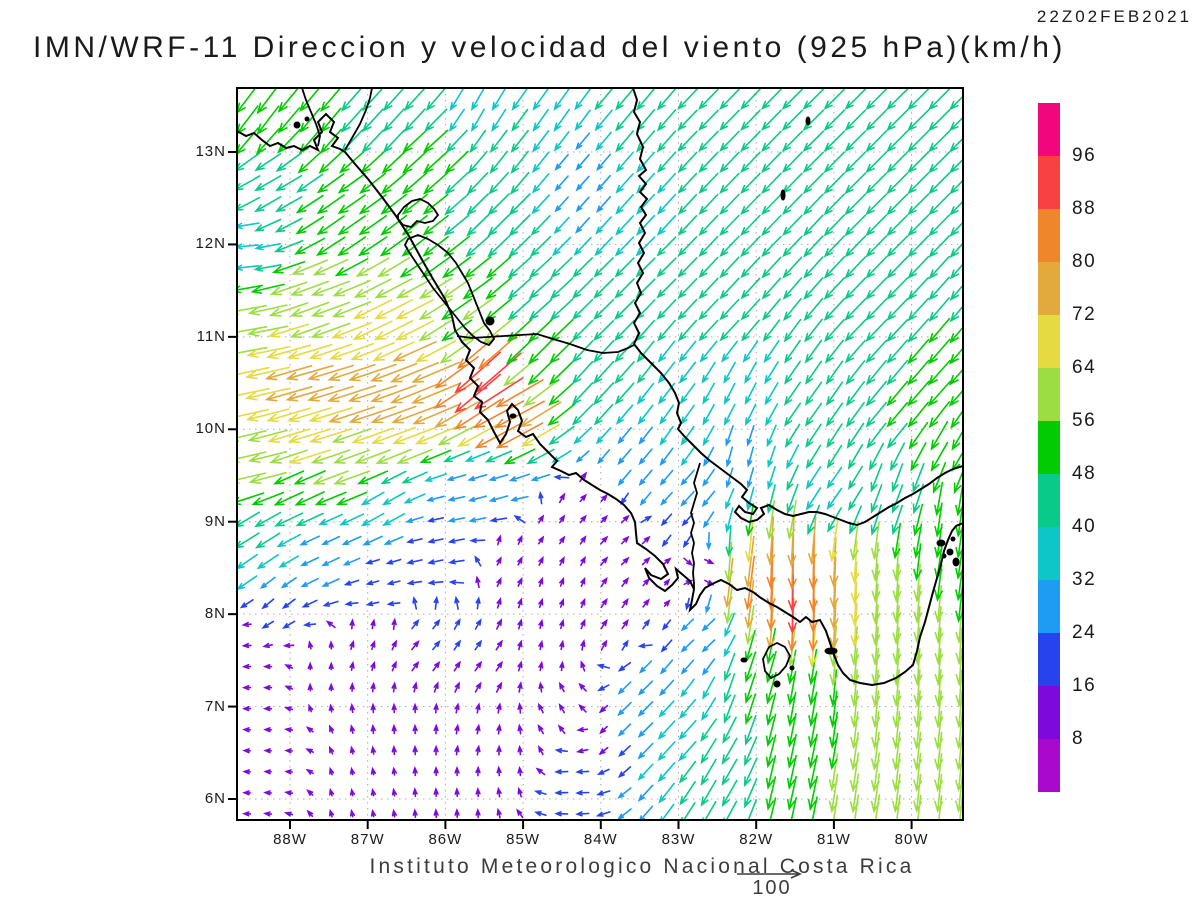 This screenshot has width=1200, height=900. I want to click on small-island, so click(950, 552).